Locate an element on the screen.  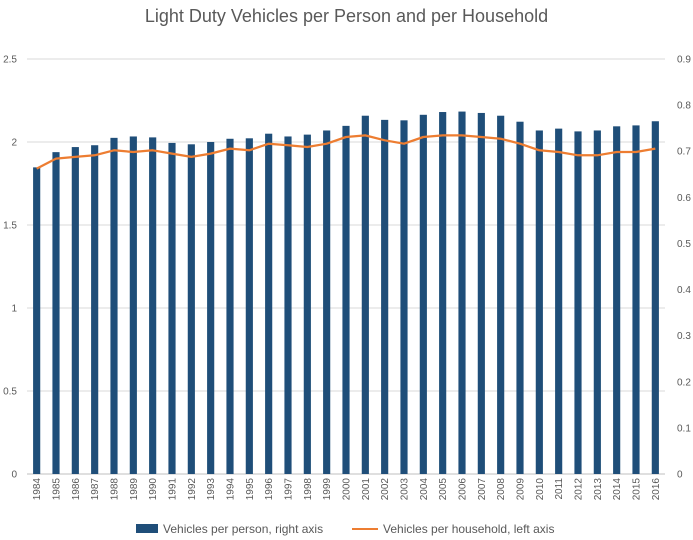
right-tick-label: 0.3 is located at coordinates (684, 336).